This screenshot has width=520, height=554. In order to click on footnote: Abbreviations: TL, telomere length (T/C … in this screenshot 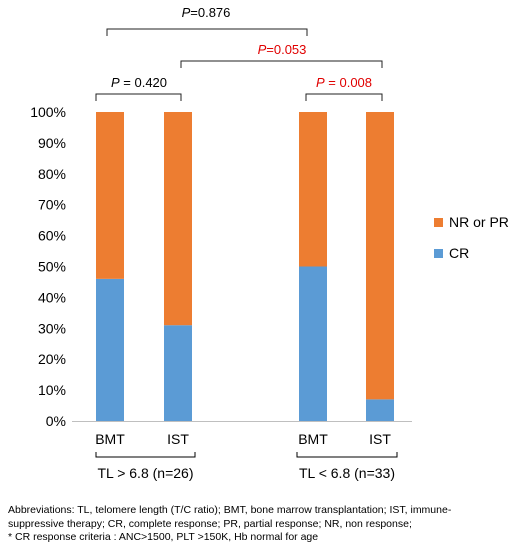, I will do `click(262, 524)`.